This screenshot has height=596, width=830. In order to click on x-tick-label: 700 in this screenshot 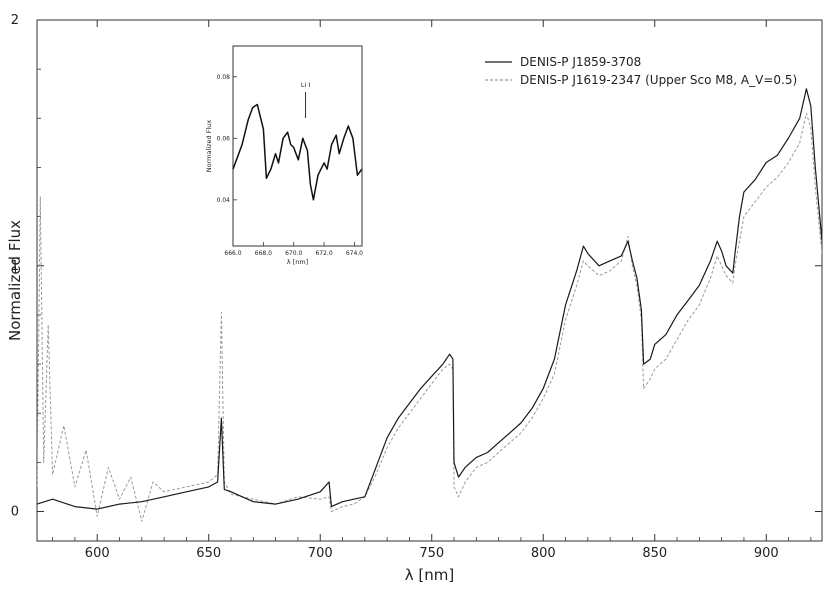, I will do `click(320, 553)`.